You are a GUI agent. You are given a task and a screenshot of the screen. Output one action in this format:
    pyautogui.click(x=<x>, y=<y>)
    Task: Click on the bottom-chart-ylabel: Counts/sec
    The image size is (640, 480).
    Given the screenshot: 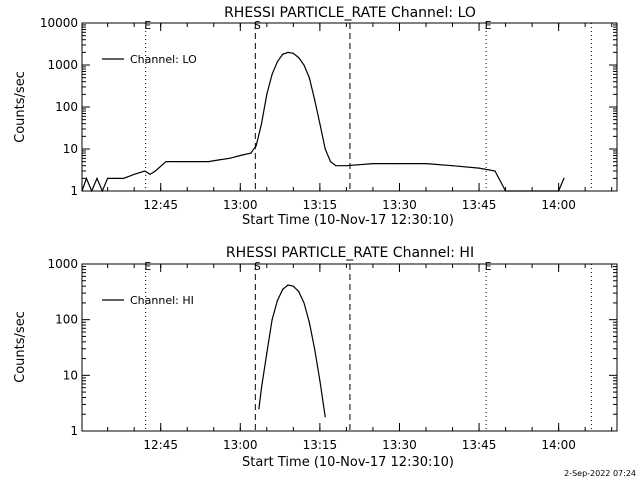 What is the action you would take?
    pyautogui.click(x=20, y=347)
    